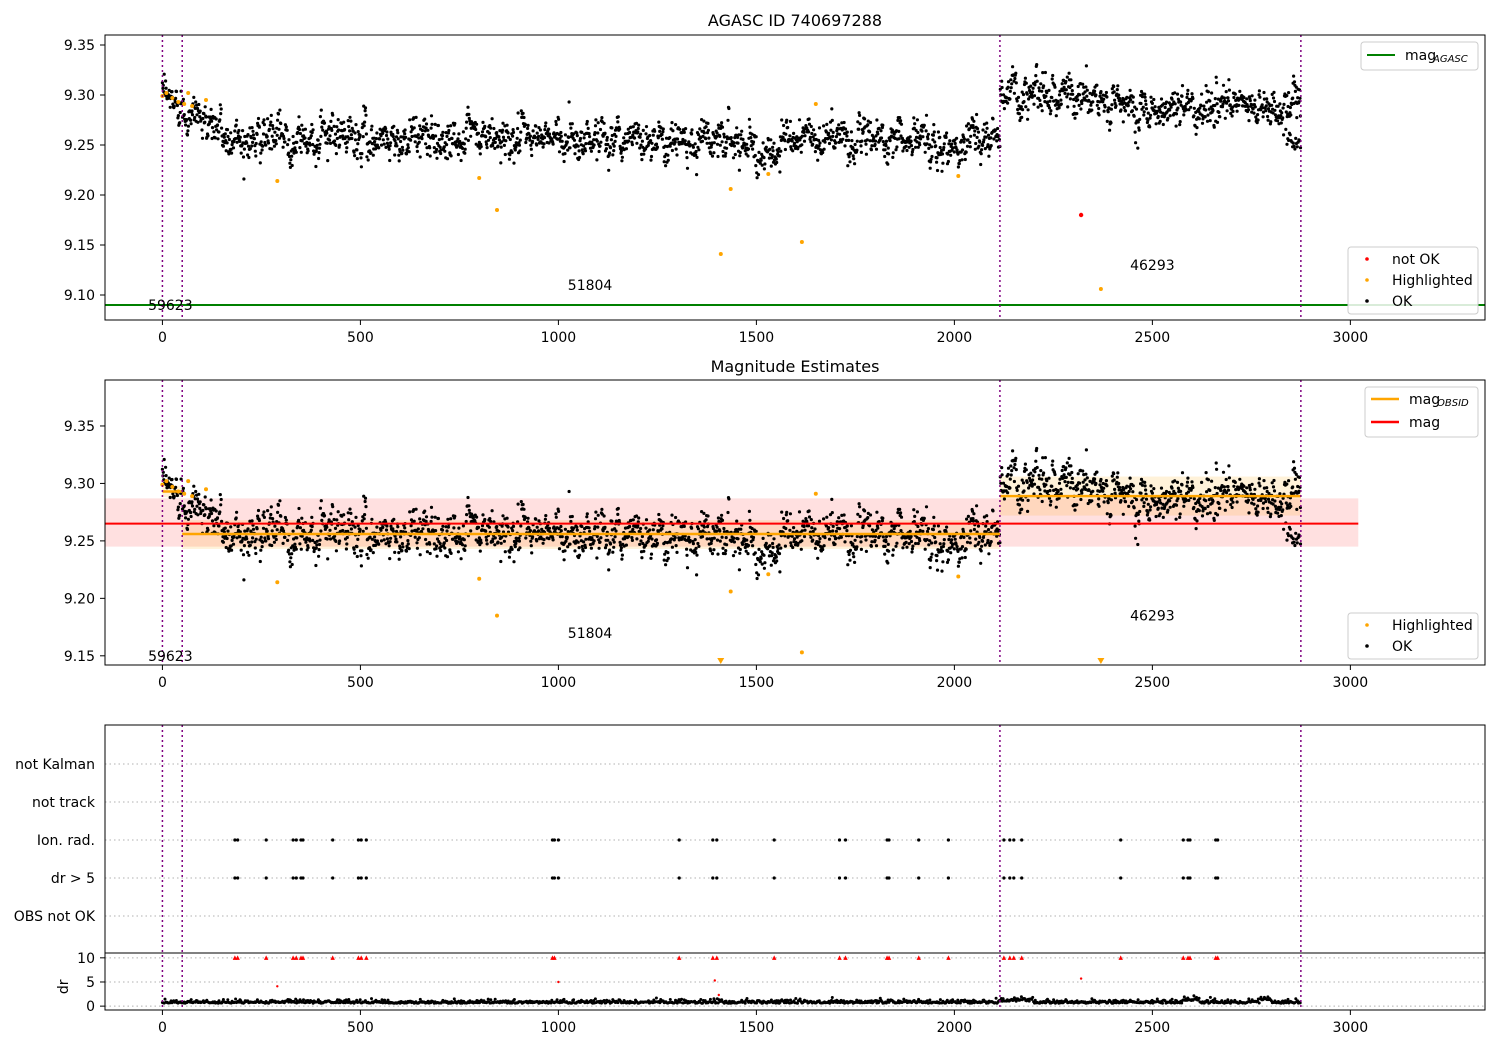  Describe the element at coordinates (590, 286) in the screenshot. I see `obsid-label: 51804` at that location.